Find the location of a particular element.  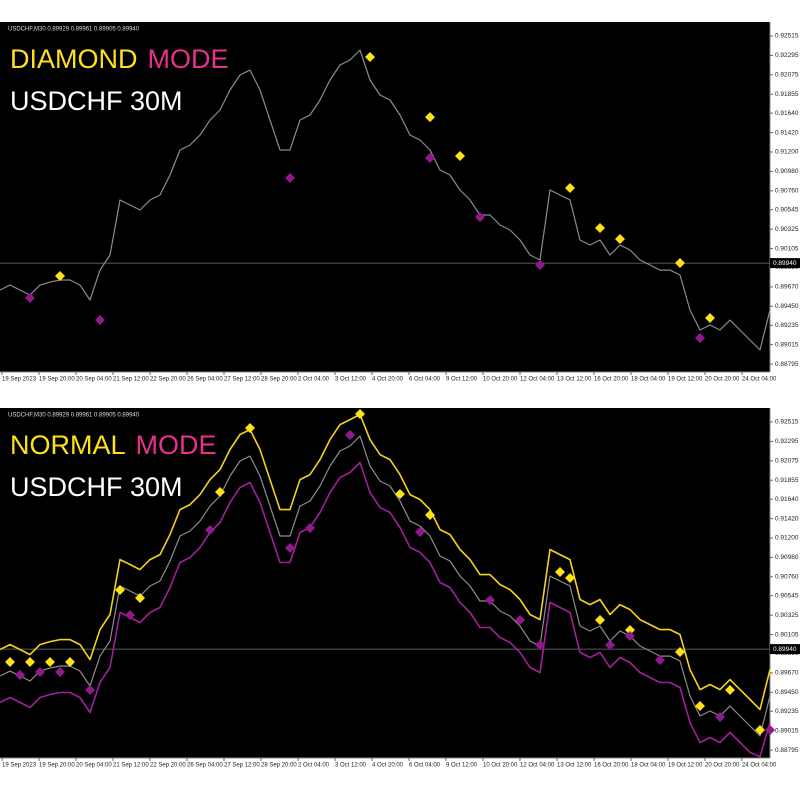

title-word: NORMAL is located at coordinates (68, 445).